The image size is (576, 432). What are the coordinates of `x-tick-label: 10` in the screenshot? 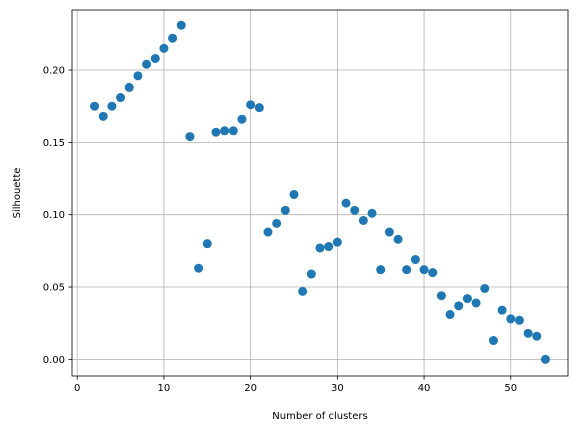 It's located at (164, 388).